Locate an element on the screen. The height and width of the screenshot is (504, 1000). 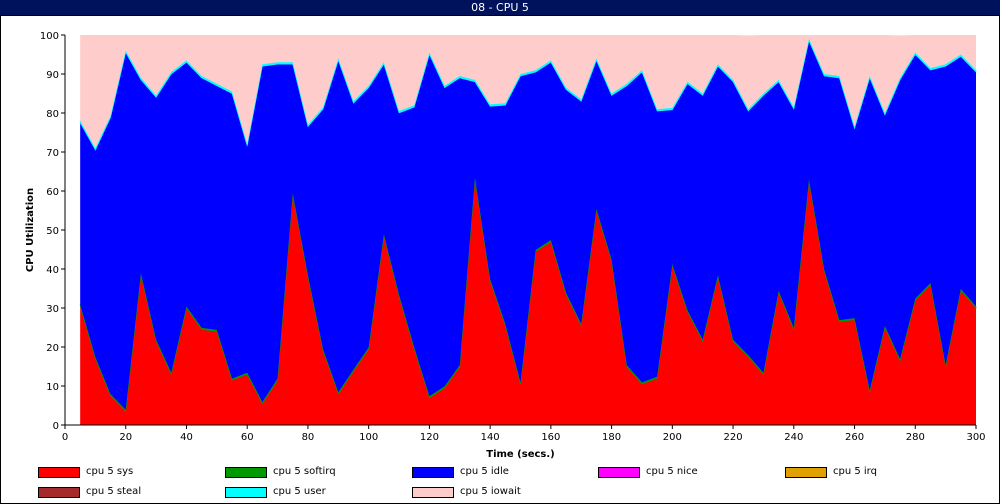
y-tick-label: 70 is located at coordinates (52, 153).